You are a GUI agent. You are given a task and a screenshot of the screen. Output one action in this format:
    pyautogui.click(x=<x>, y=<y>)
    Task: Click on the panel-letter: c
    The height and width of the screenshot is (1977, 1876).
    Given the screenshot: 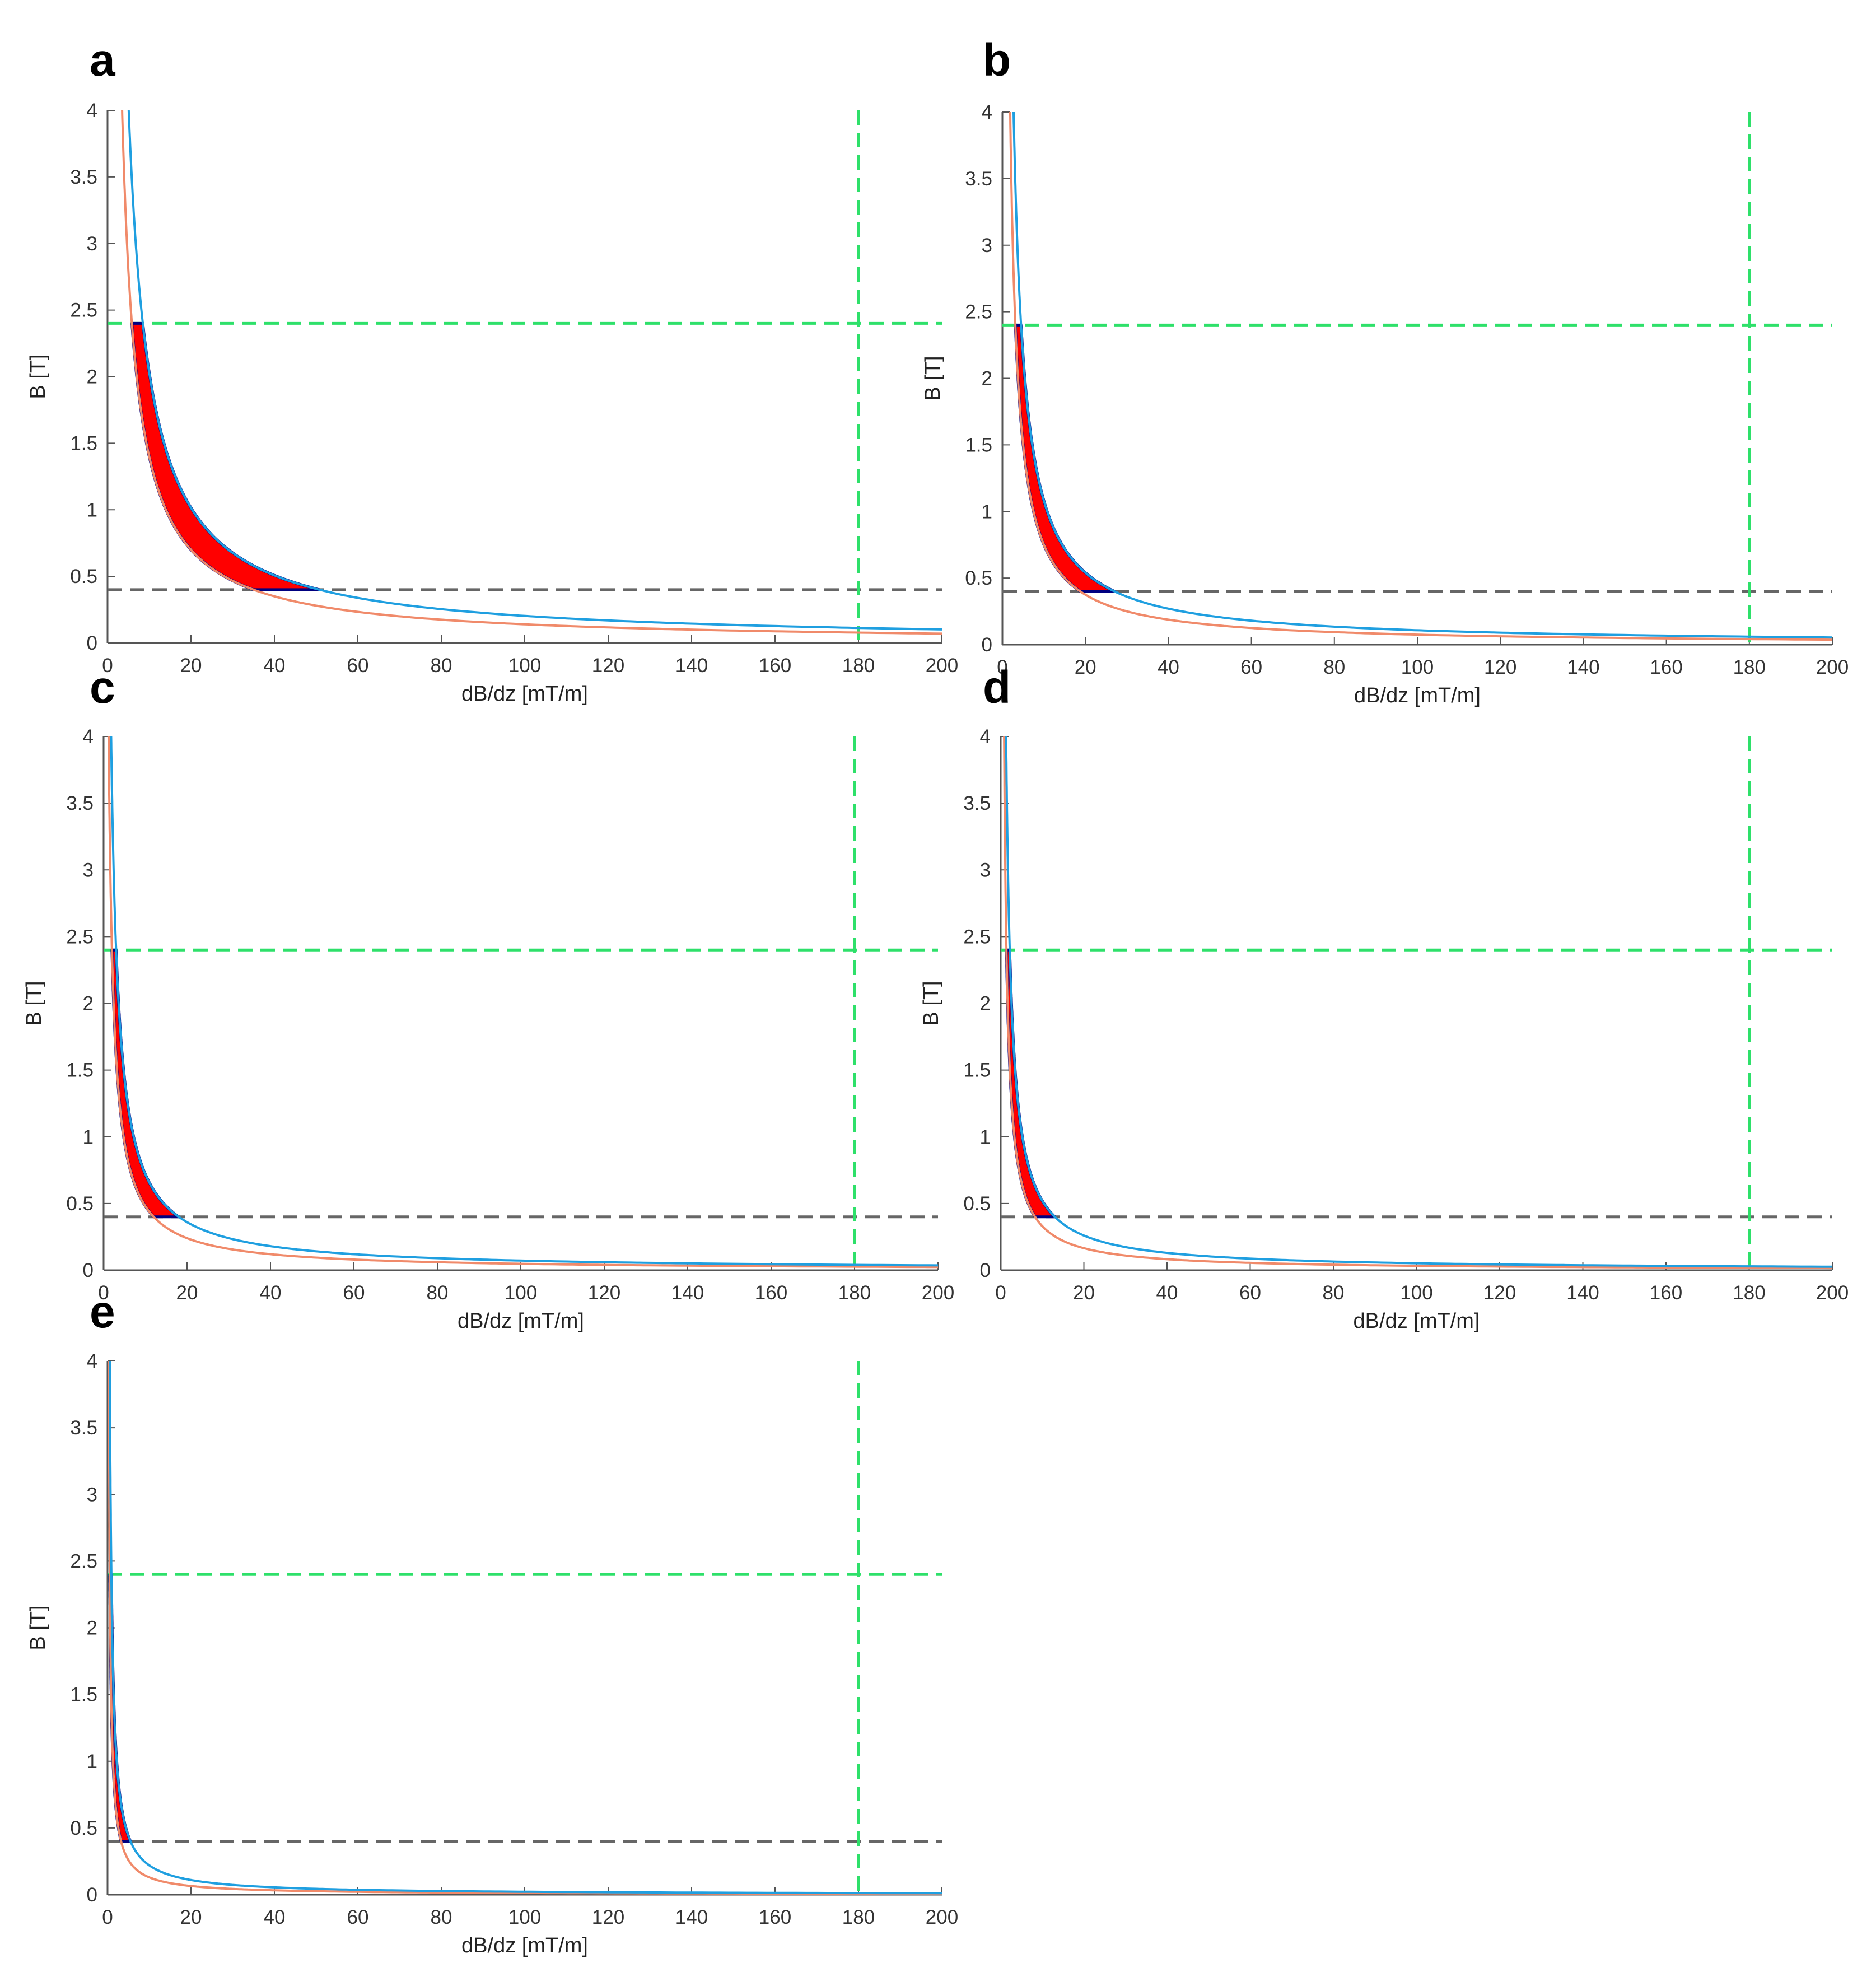 What is the action you would take?
    pyautogui.click(x=103, y=687)
    